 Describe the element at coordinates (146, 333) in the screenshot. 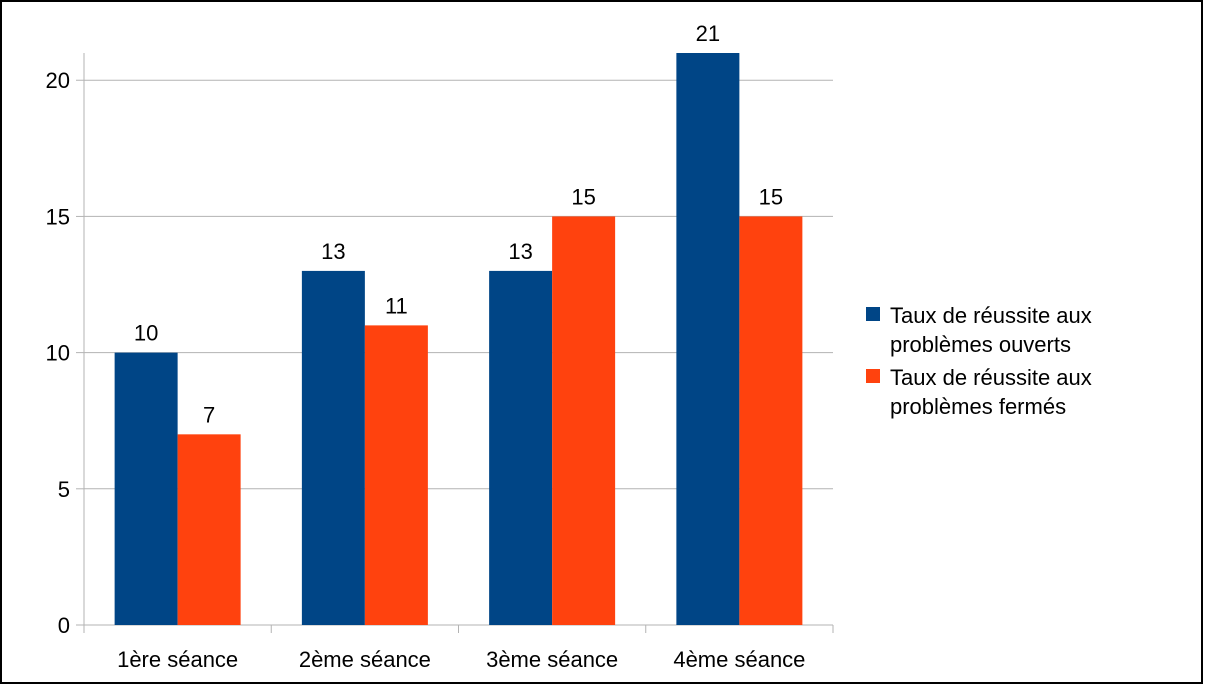

I see `data-label: 10` at that location.